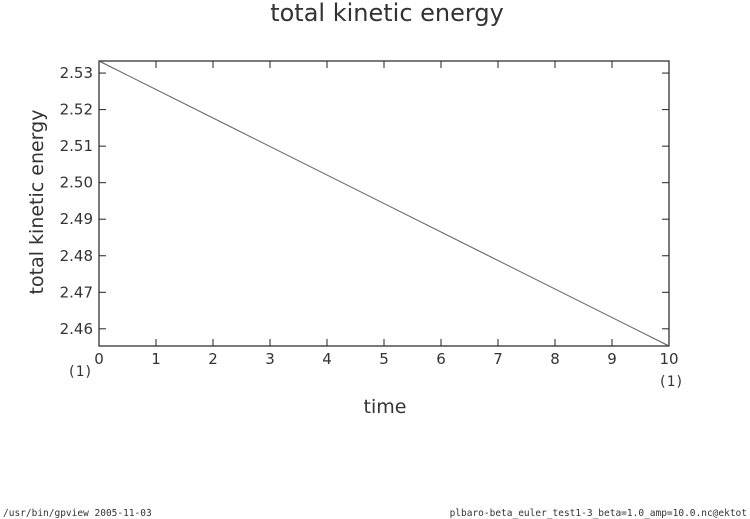  What do you see at coordinates (76, 183) in the screenshot?
I see `y-tick-label: 2.50` at bounding box center [76, 183].